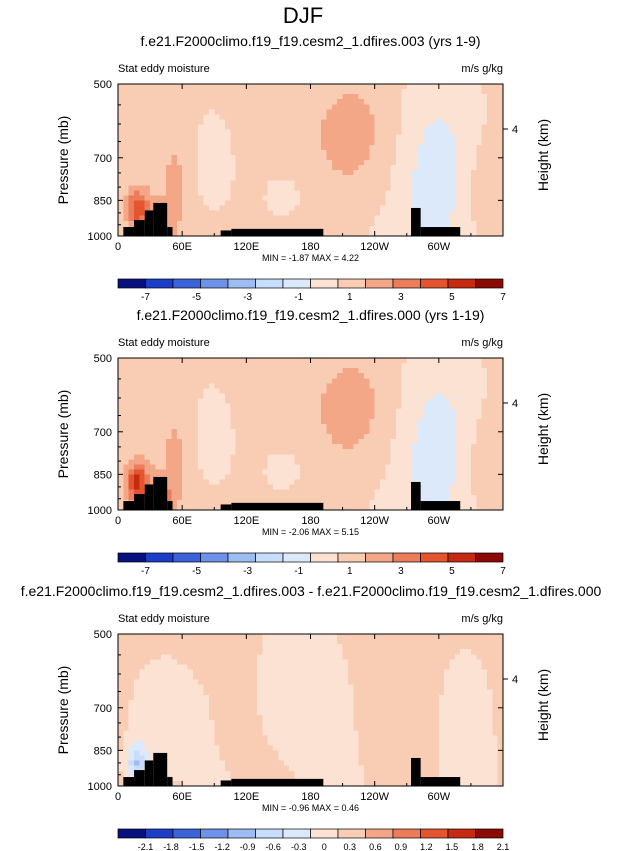 The image size is (622, 851). Describe the element at coordinates (482, 619) in the screenshot. I see `units-label: m/s g/kg` at that location.